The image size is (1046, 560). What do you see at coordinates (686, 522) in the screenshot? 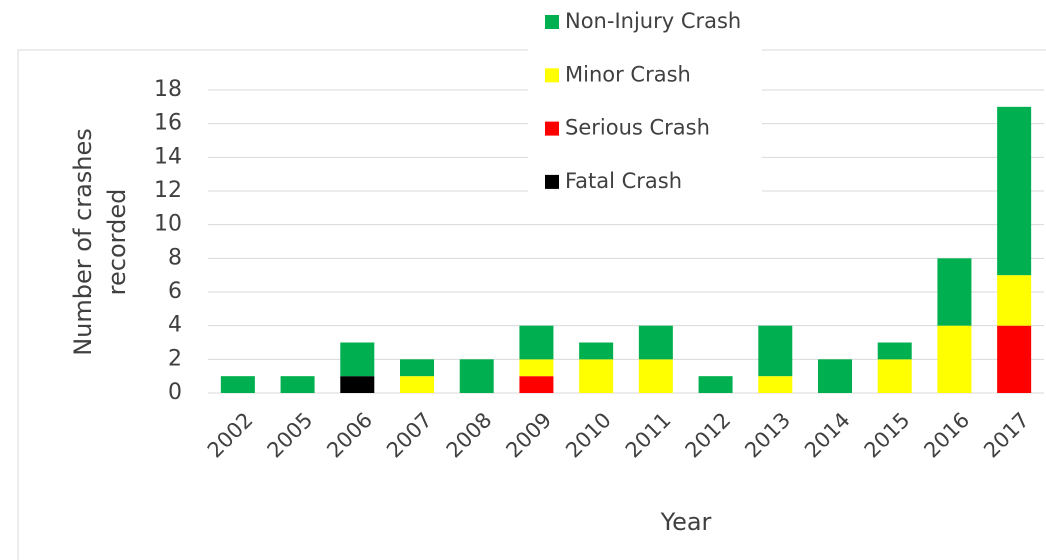
I see `x-axis-title: Year` at bounding box center [686, 522].